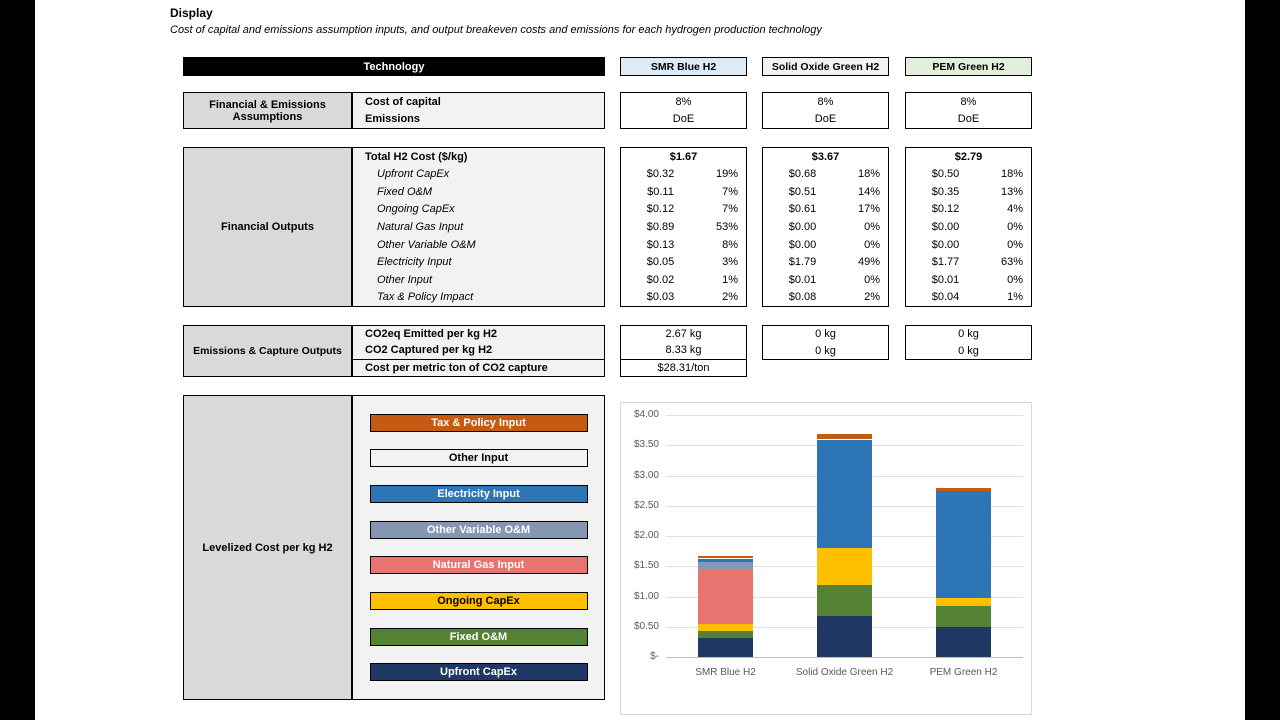  I want to click on cost-value: $0.04, so click(945, 297).